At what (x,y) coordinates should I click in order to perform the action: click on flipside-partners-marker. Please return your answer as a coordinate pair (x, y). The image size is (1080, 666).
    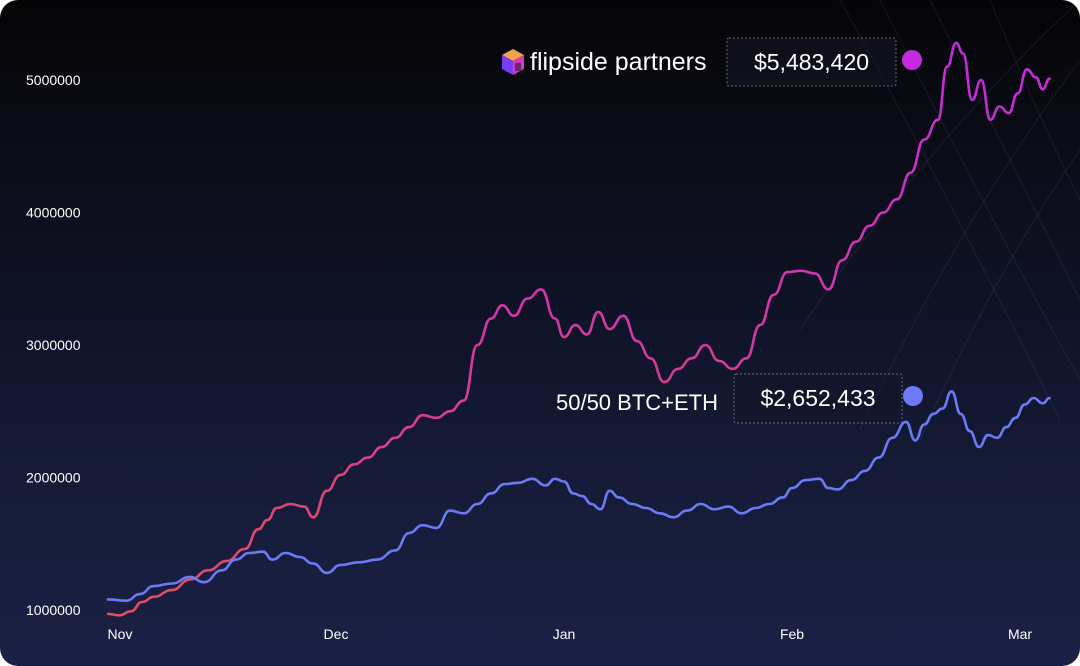
    Looking at the image, I should click on (912, 60).